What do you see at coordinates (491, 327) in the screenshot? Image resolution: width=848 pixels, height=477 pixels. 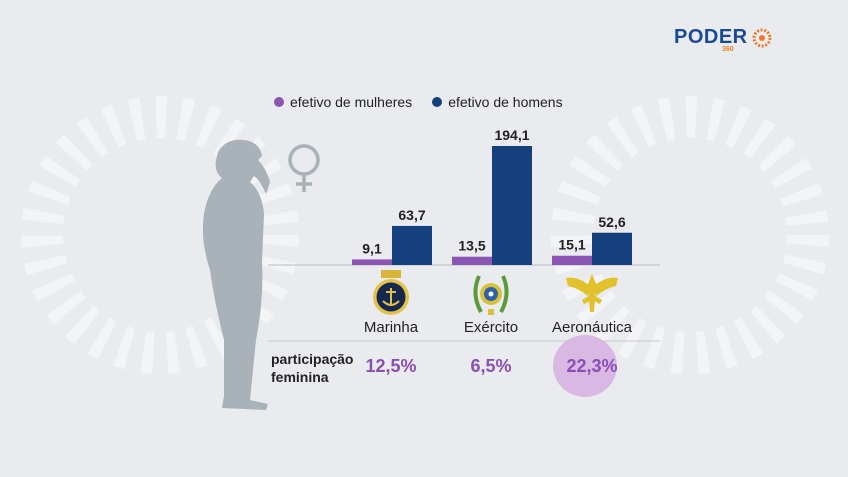 I see `category-label-exercito: Exército` at bounding box center [491, 327].